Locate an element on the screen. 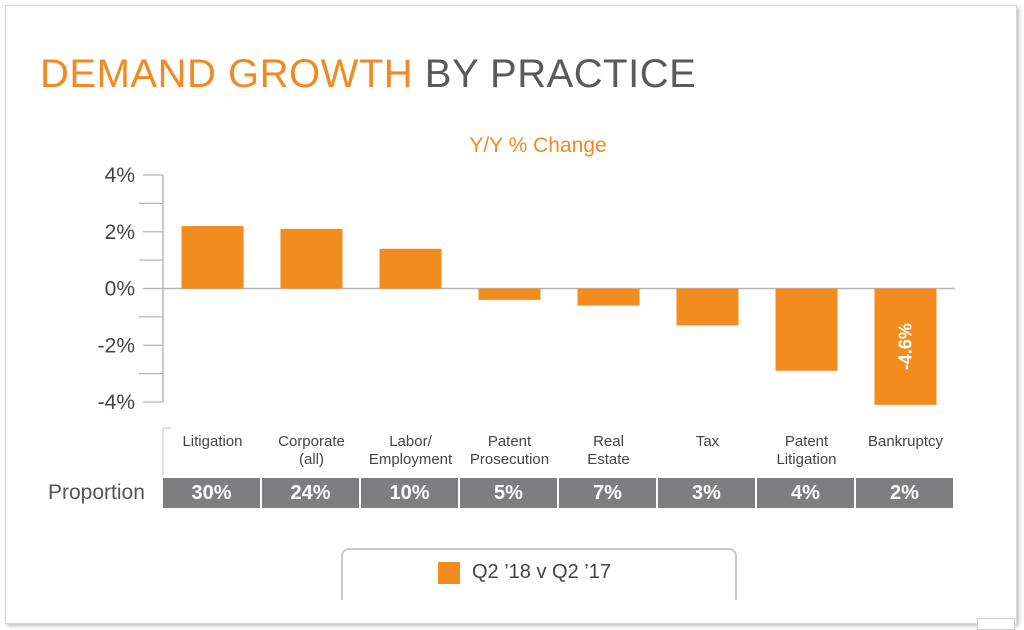 The height and width of the screenshot is (630, 1024). legend is located at coordinates (539, 574).